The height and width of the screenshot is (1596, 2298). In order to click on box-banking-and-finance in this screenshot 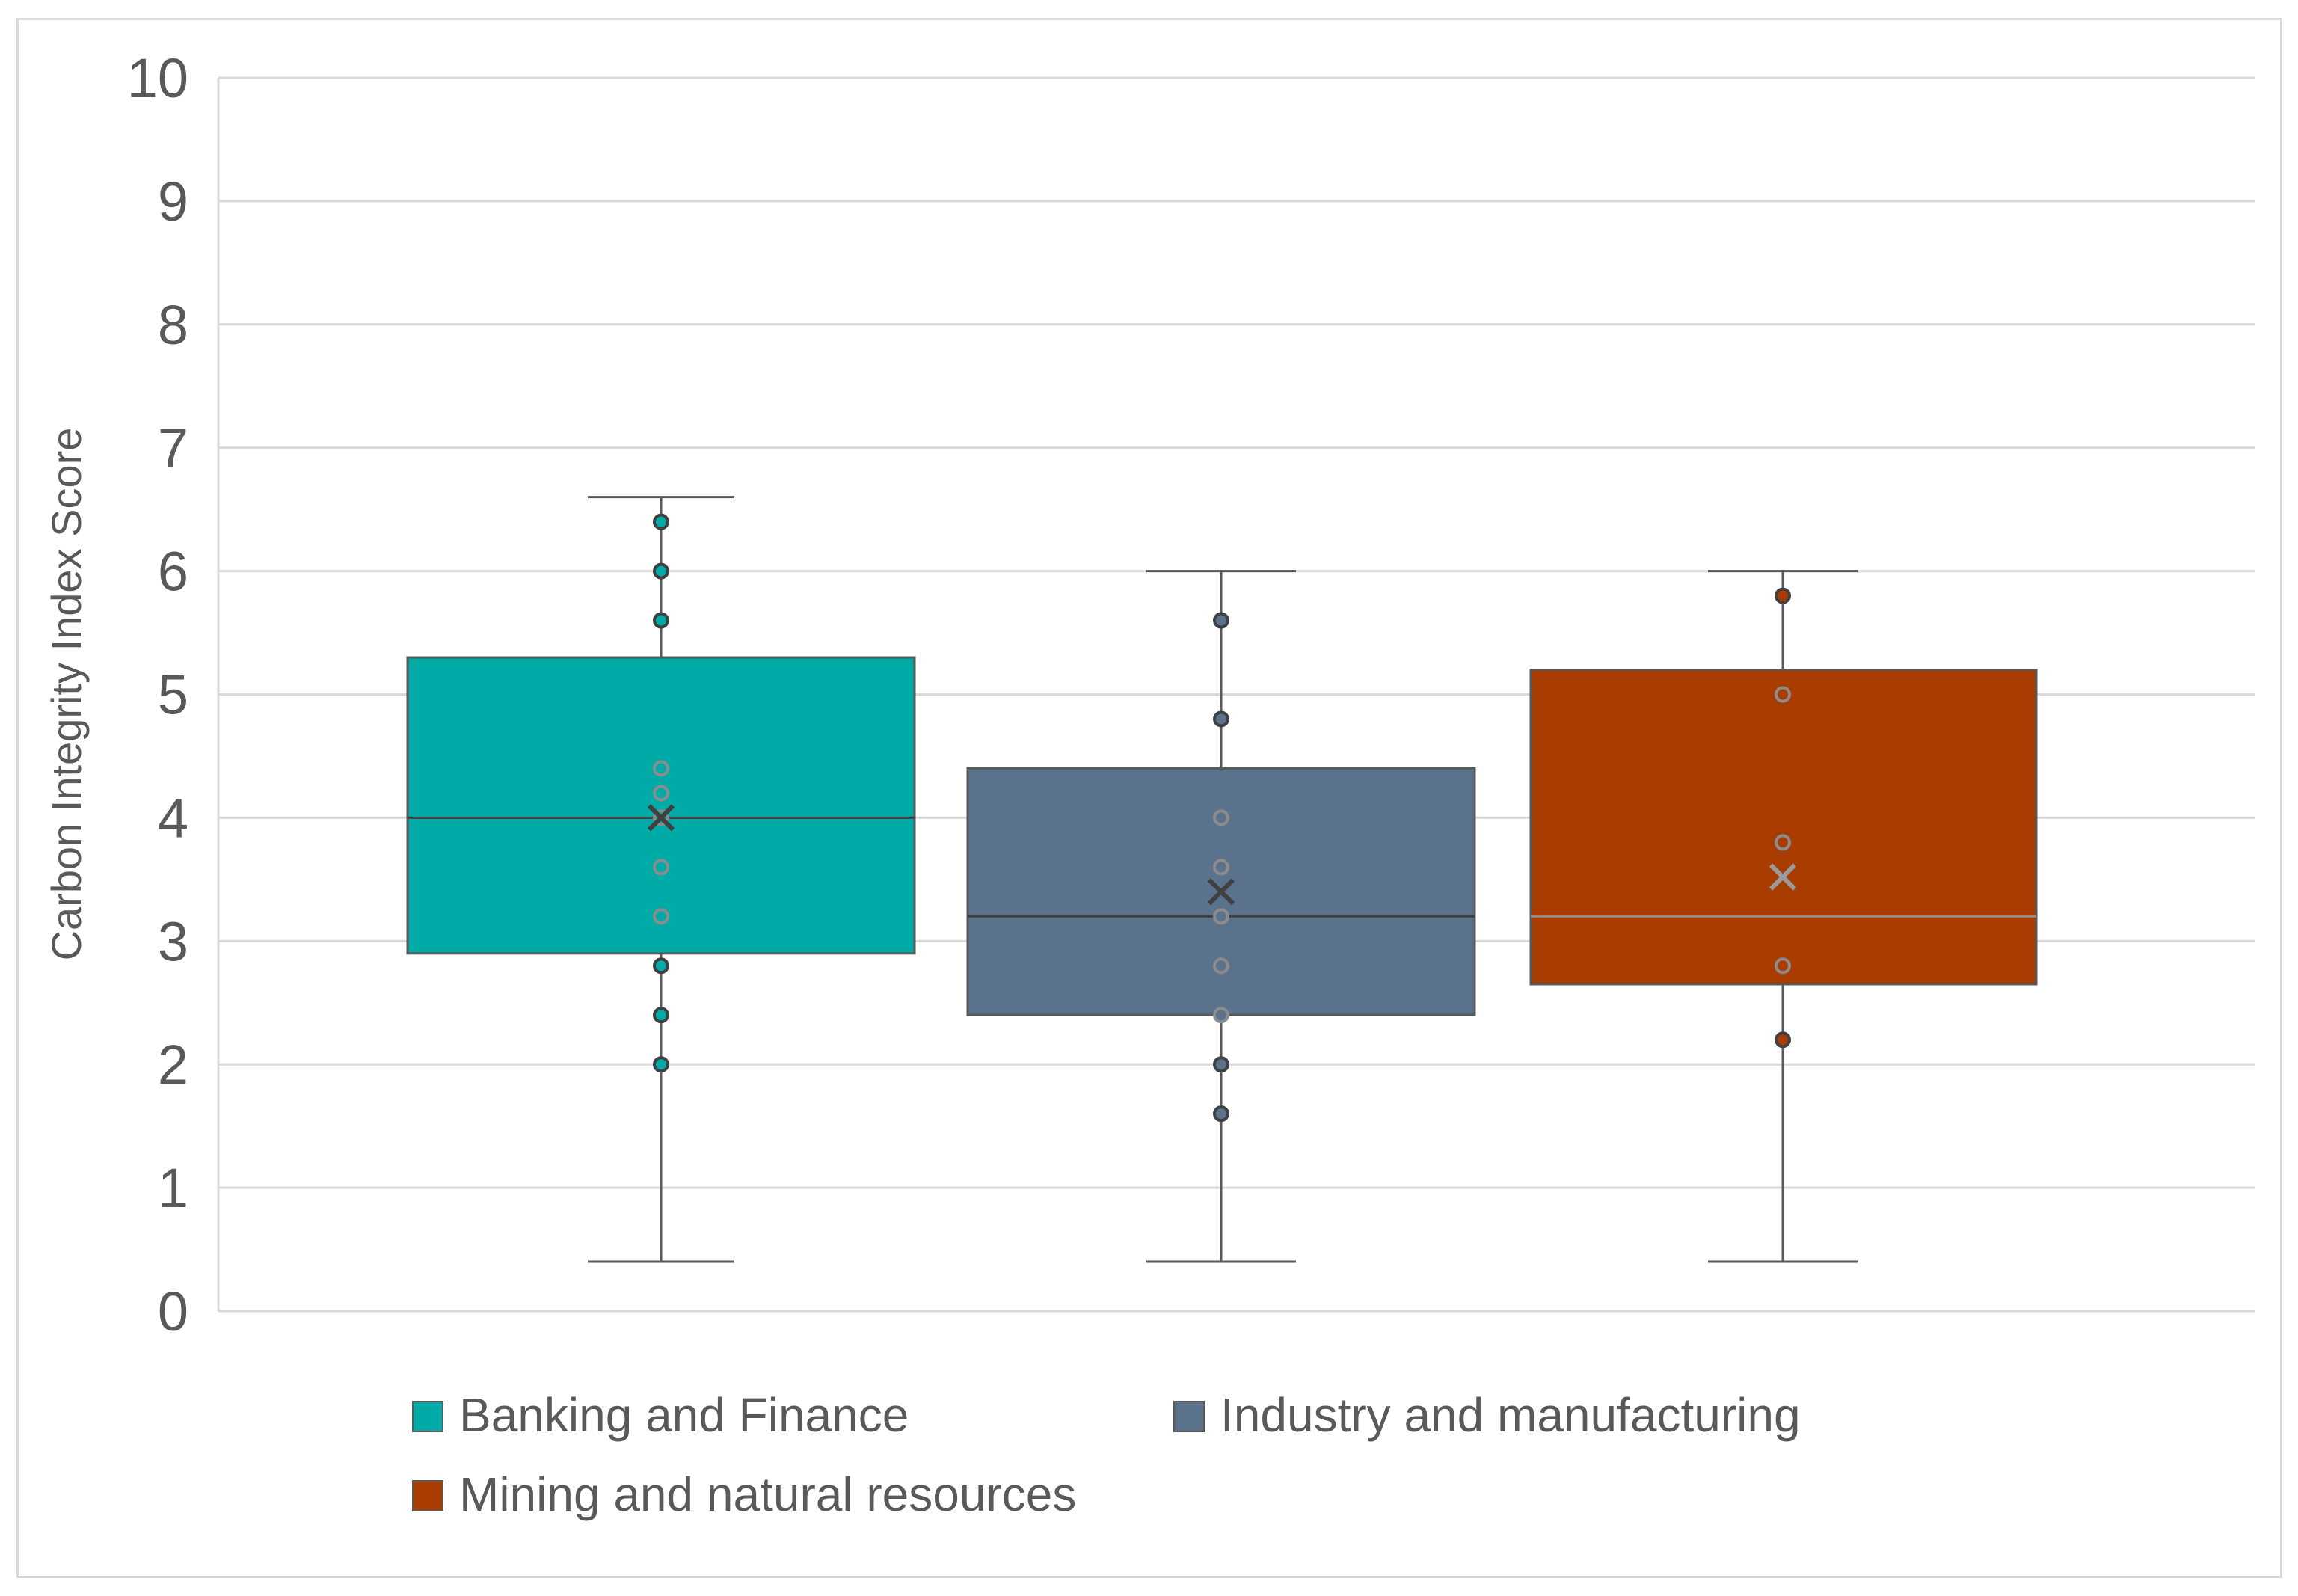, I will do `click(661, 880)`.